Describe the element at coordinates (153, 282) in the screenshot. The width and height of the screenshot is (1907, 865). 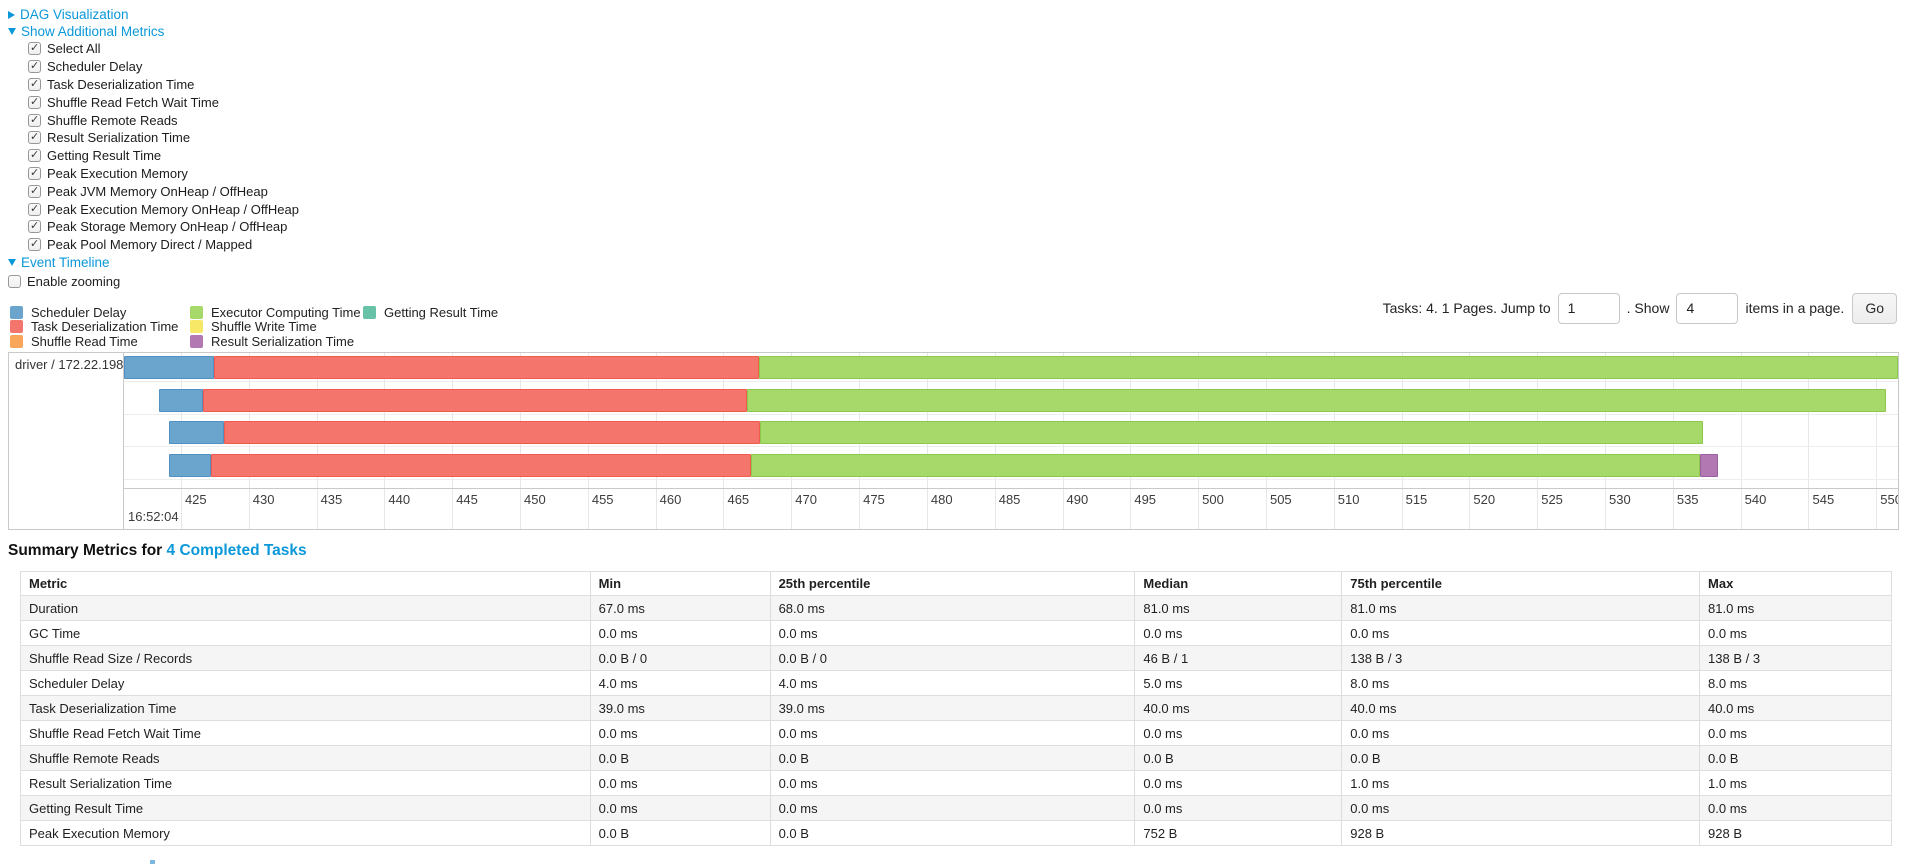
I see `enable-zooming-checkbox: Enable zooming` at that location.